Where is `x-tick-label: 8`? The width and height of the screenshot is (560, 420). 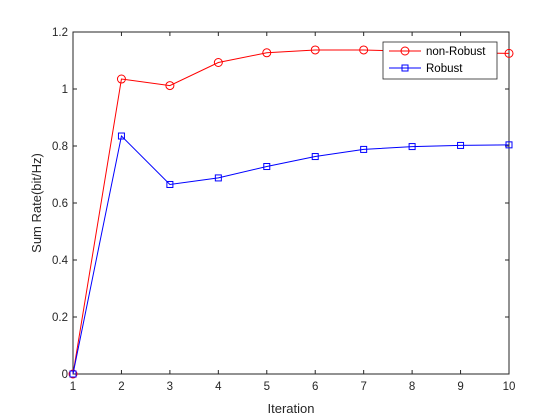
x-tick-label: 8 is located at coordinates (412, 387).